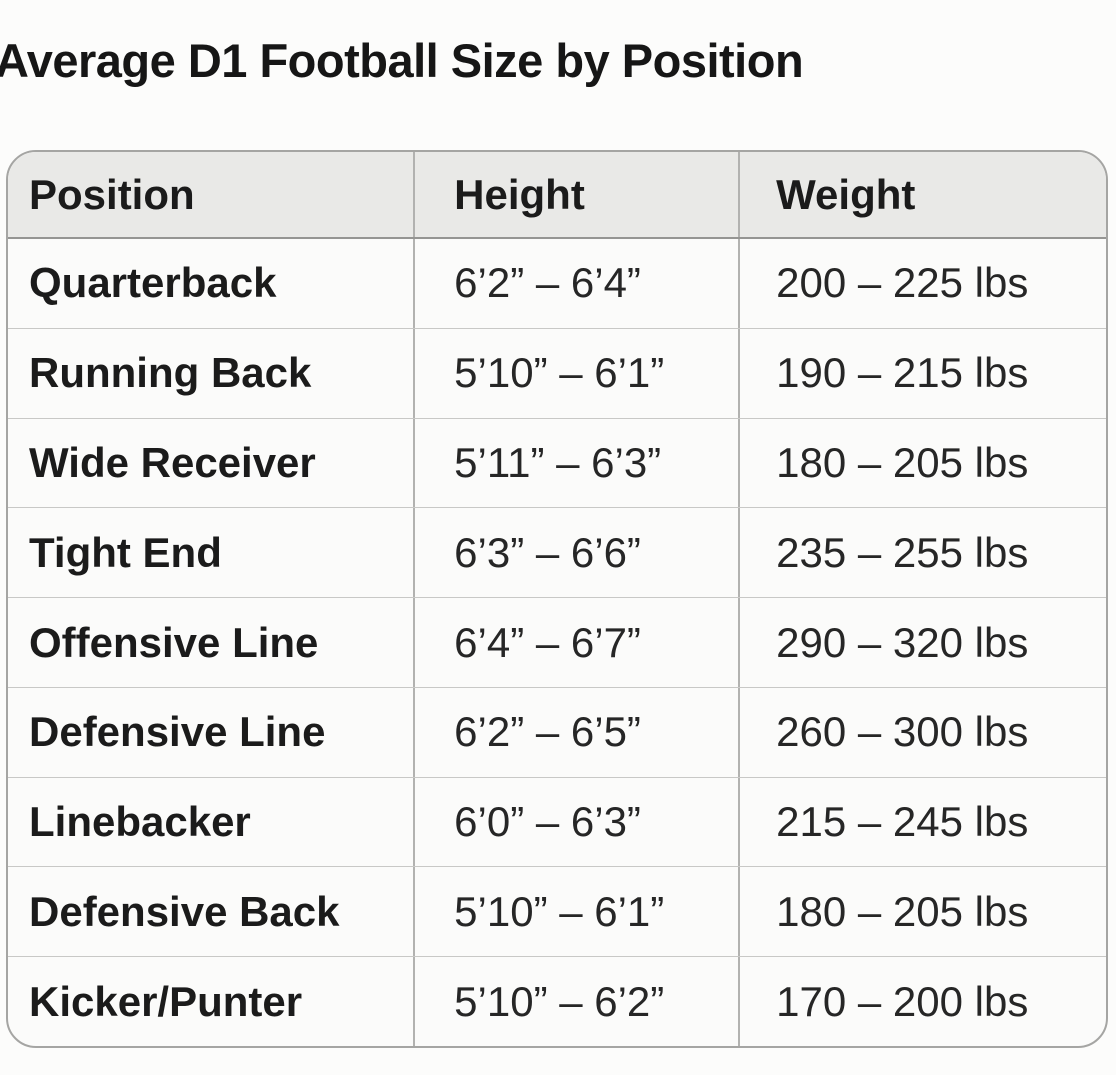 Image resolution: width=1116 pixels, height=1075 pixels. I want to click on weight-cell: 190 – 215 lbs, so click(922, 373).